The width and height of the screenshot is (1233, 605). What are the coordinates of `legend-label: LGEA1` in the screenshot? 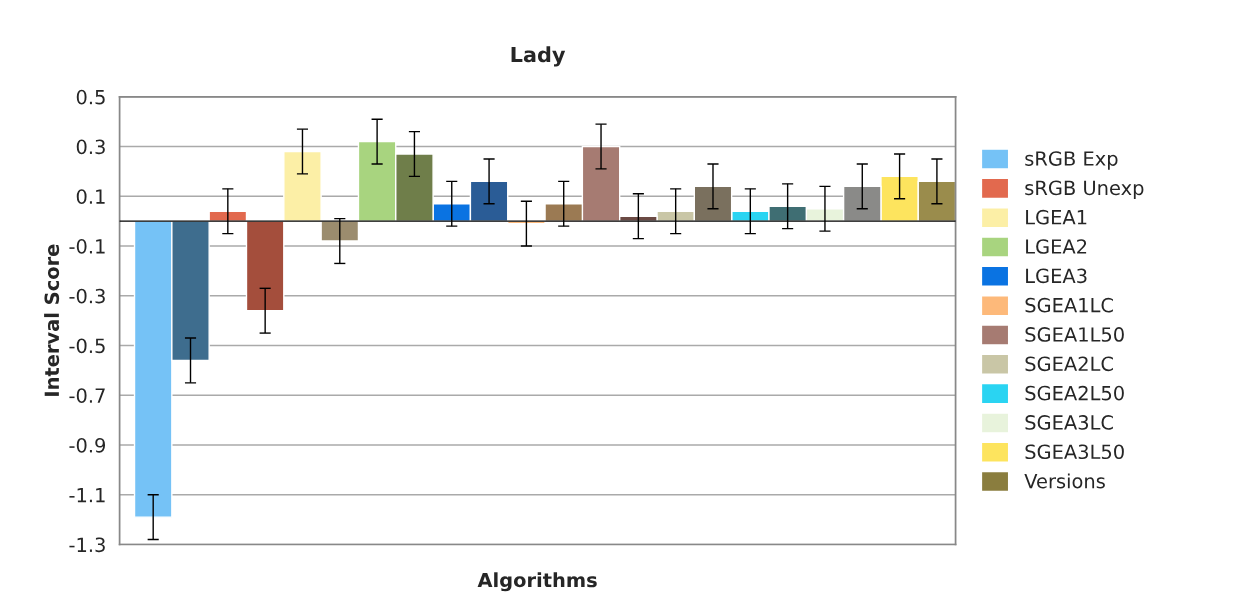 It's located at (1056, 217).